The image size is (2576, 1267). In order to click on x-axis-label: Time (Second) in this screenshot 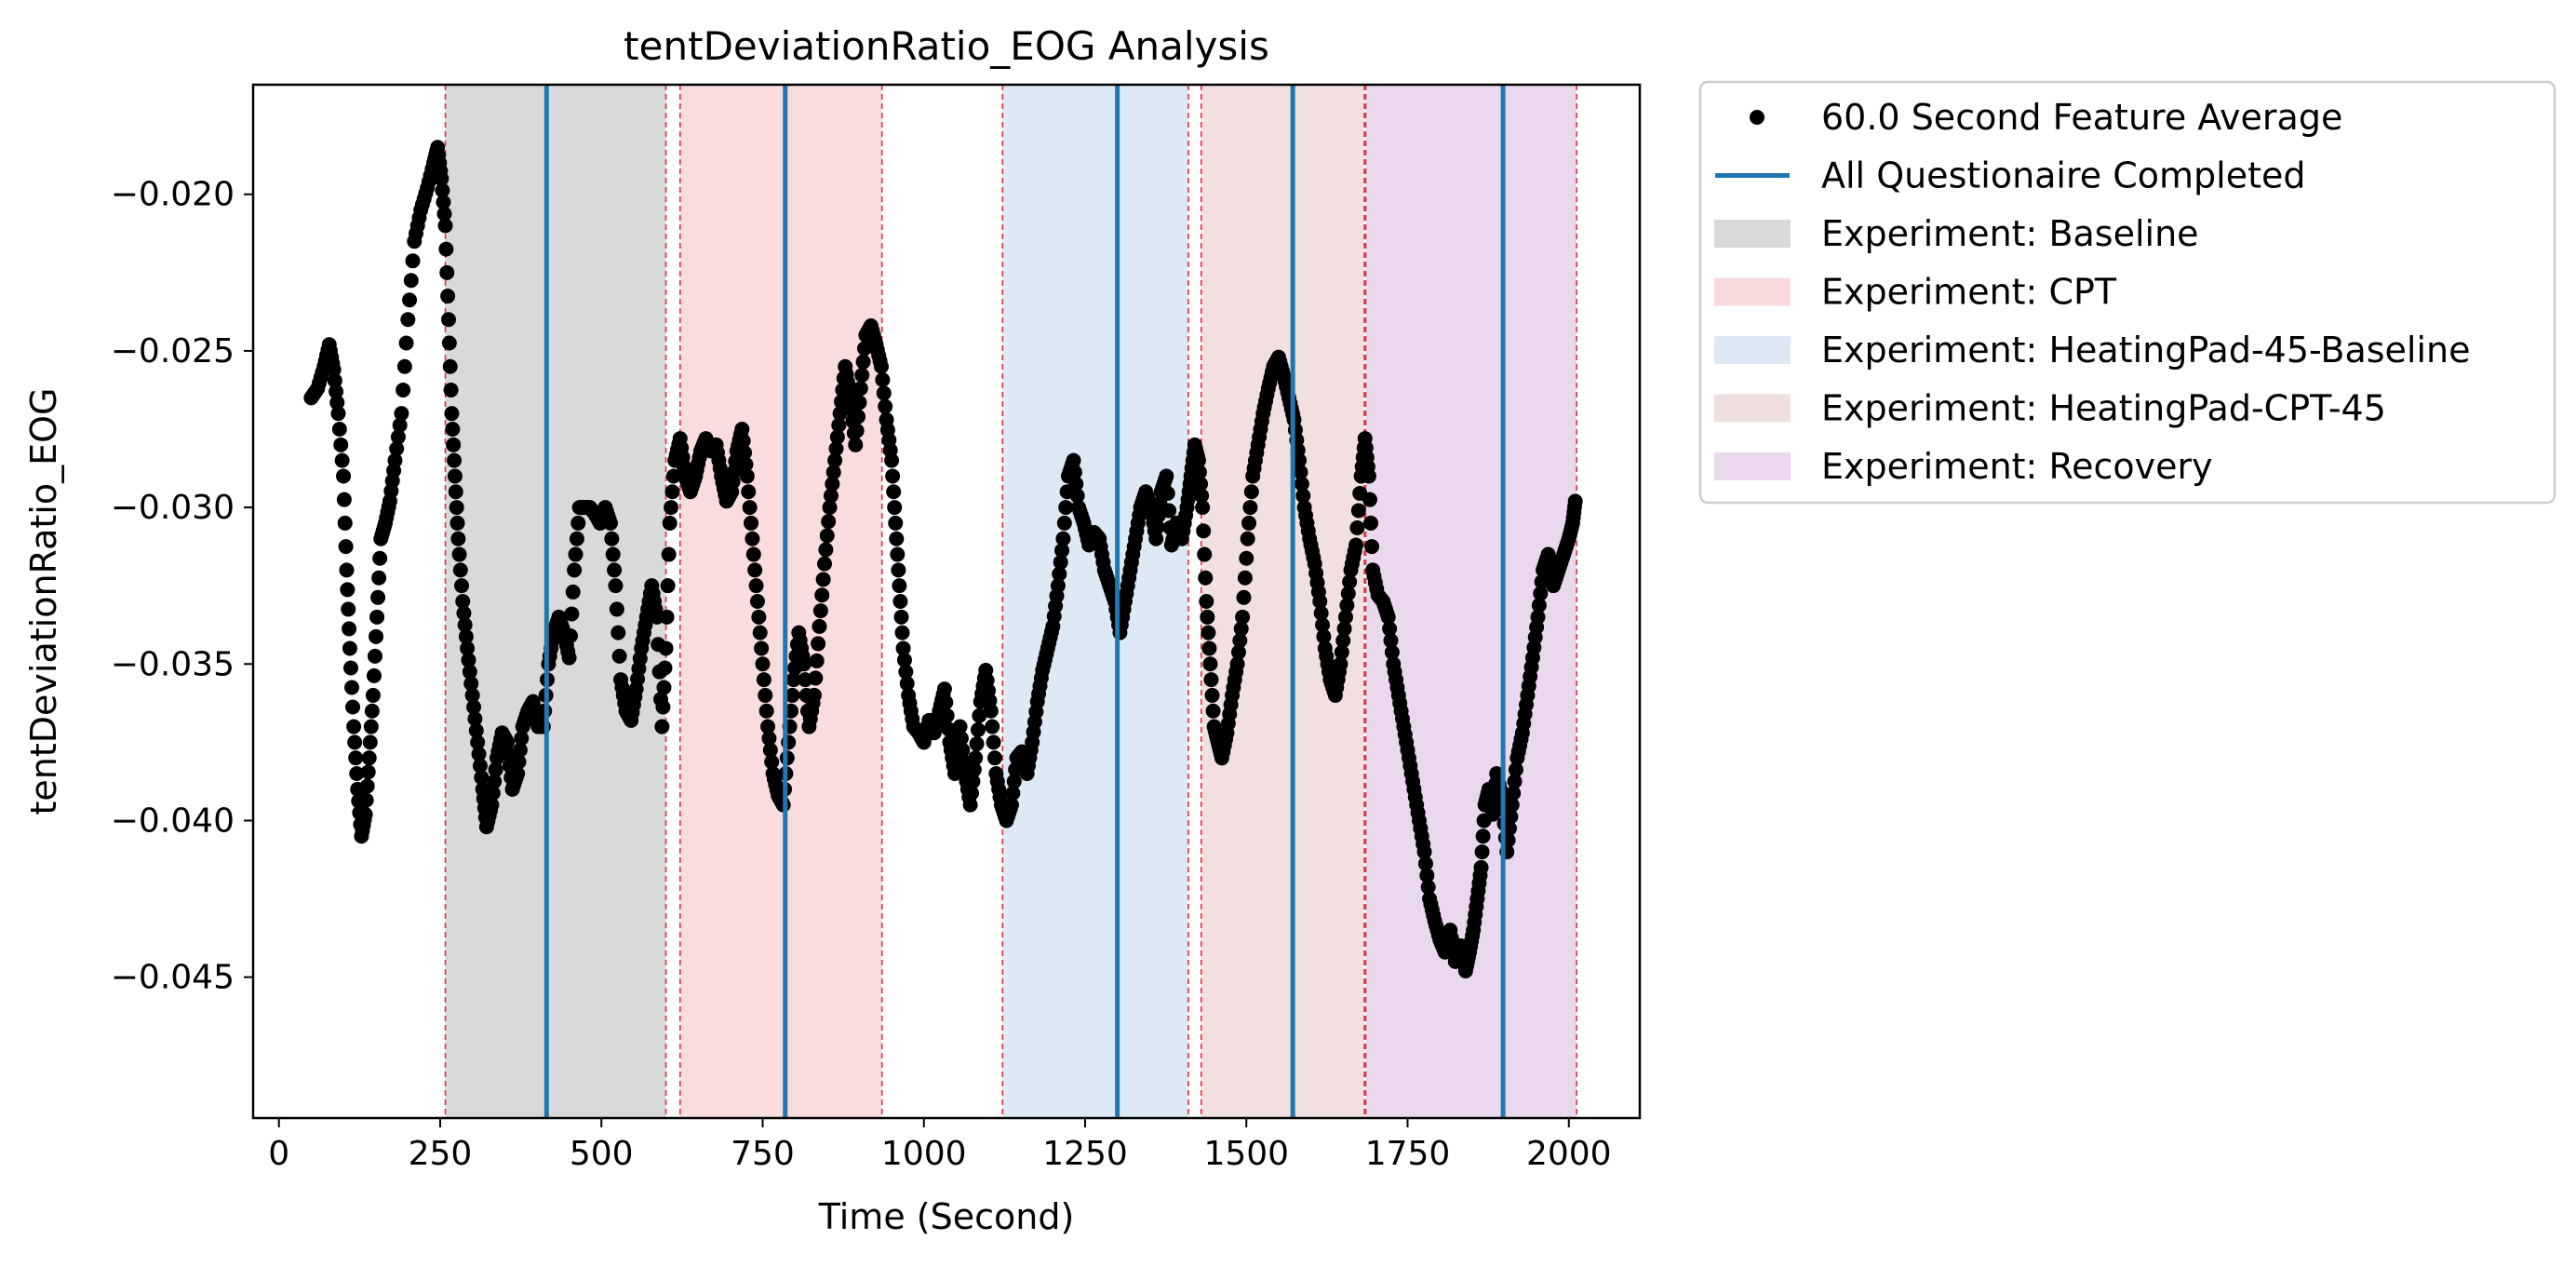, I will do `click(946, 1216)`.